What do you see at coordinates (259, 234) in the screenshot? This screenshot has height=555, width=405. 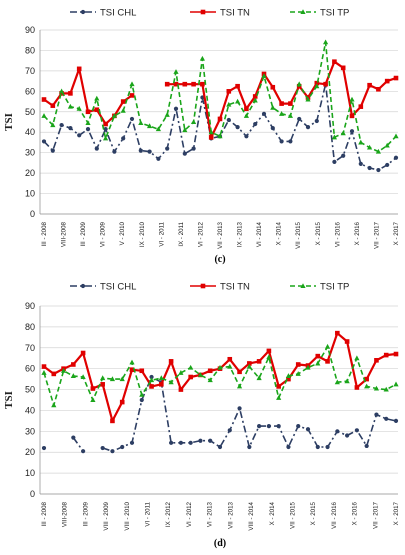 I see `x-tick-label: VI - 2014` at bounding box center [259, 234].